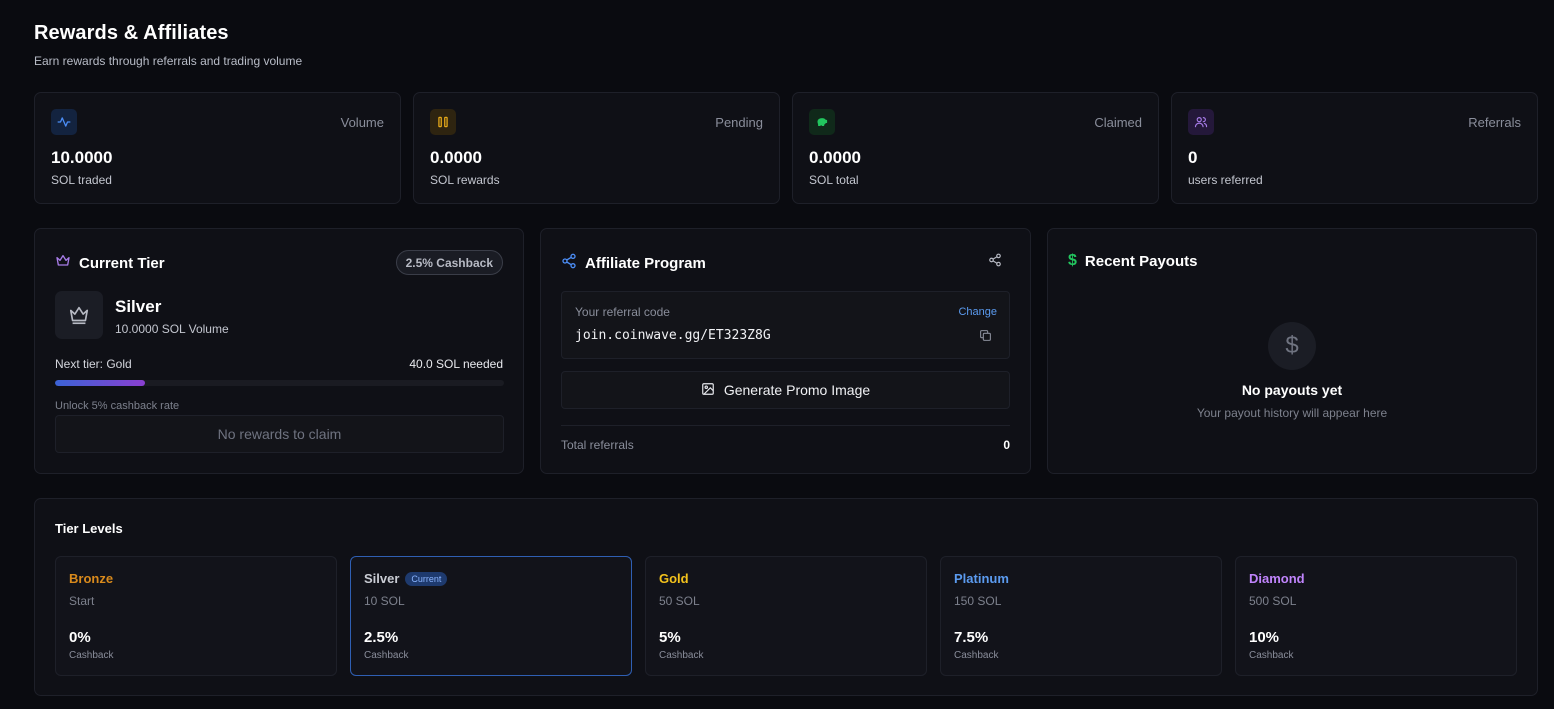 The height and width of the screenshot is (709, 1554). What do you see at coordinates (708, 390) in the screenshot?
I see `image-icon` at bounding box center [708, 390].